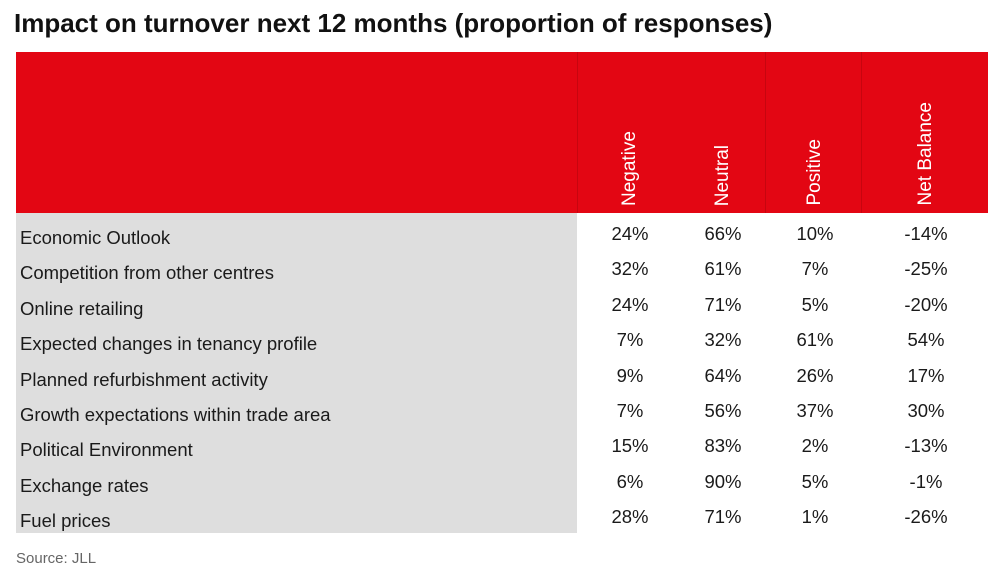 The height and width of the screenshot is (583, 1000). I want to click on table-cell: 28%, so click(630, 517).